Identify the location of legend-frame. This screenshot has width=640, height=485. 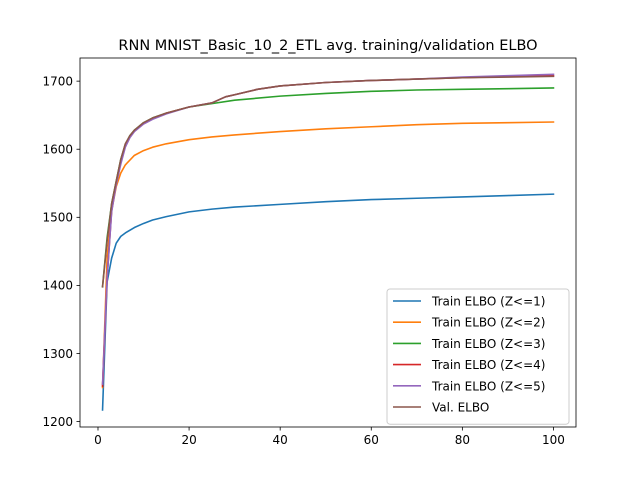
(478, 356).